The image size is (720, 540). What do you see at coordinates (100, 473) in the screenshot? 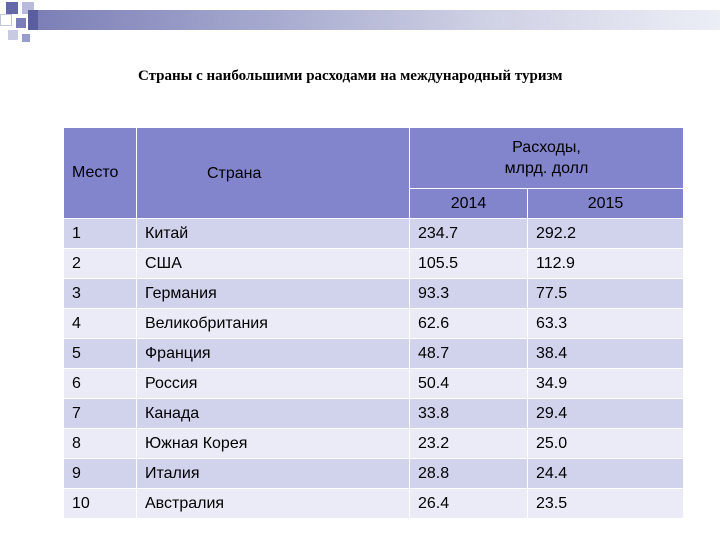
I see `place-cell: 9` at bounding box center [100, 473].